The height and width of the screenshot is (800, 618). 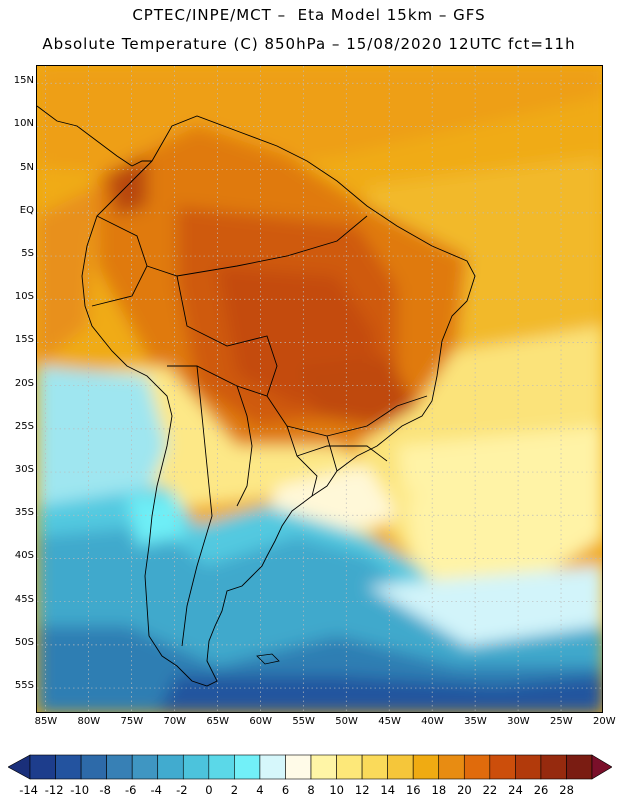 I want to click on colorbar-tick-label: -12, so click(x=54, y=790).